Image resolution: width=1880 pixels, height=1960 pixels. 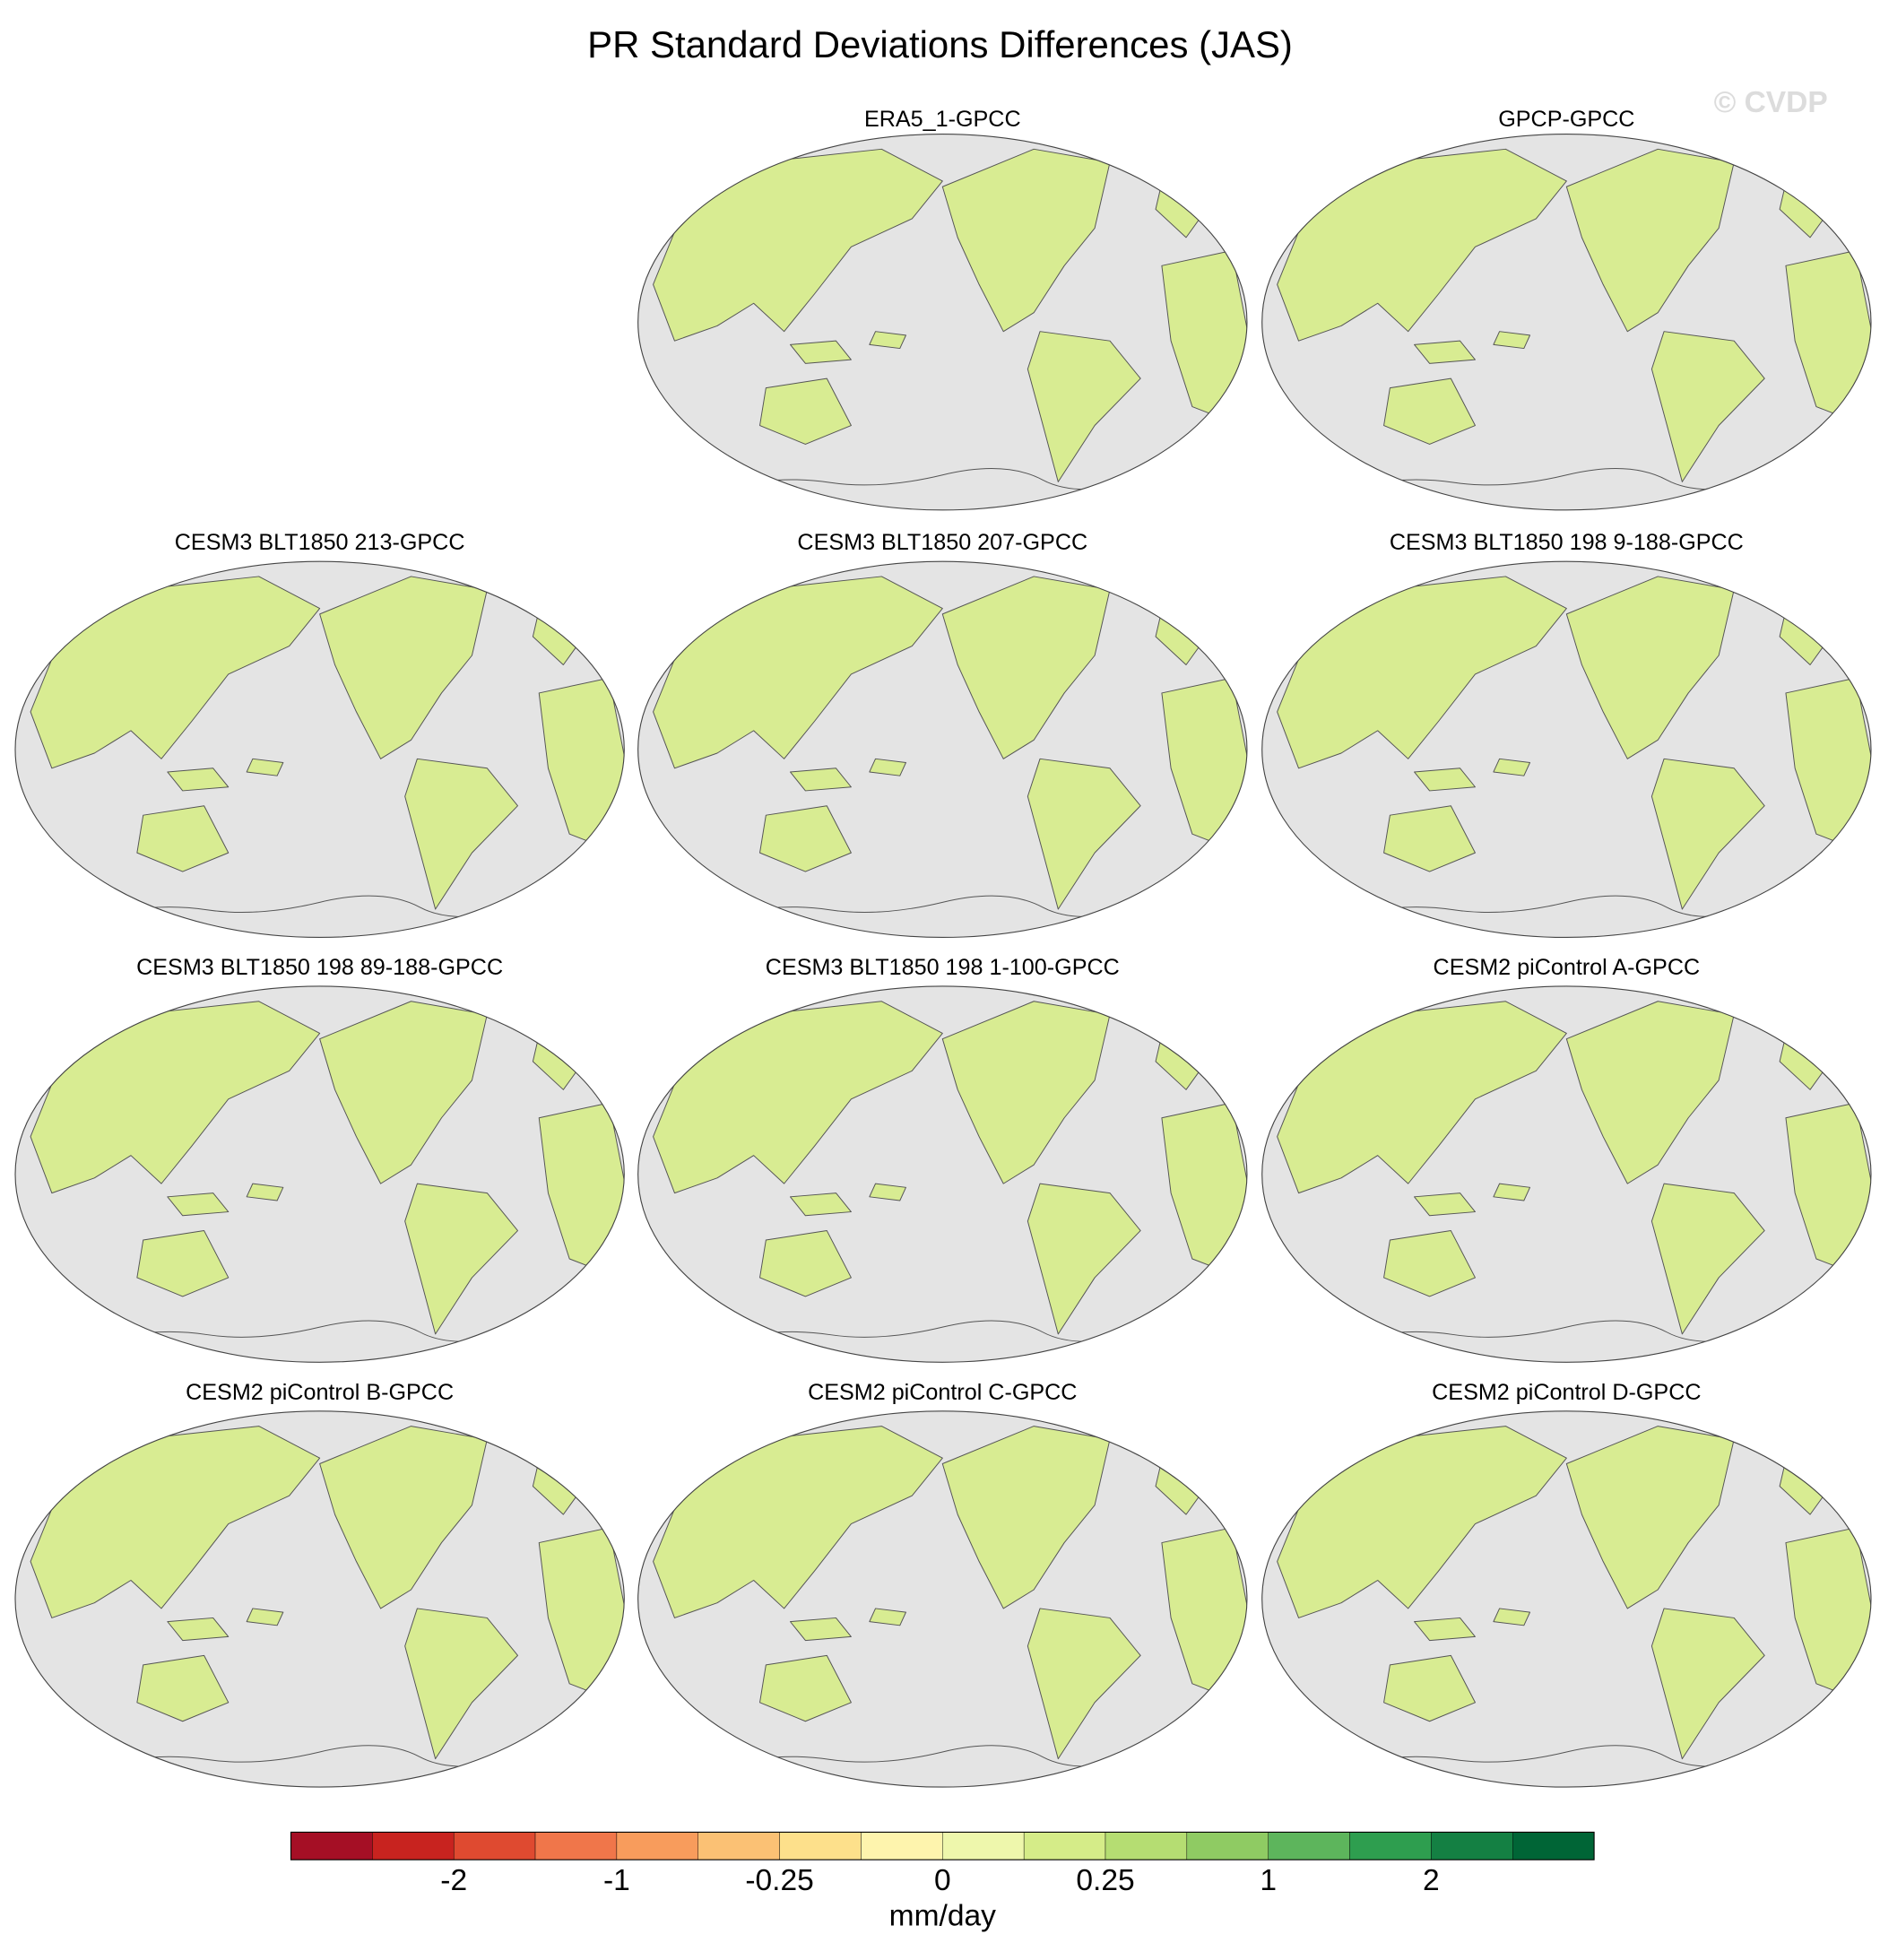 What do you see at coordinates (1771, 102) in the screenshot?
I see `watermark: © CVDP` at bounding box center [1771, 102].